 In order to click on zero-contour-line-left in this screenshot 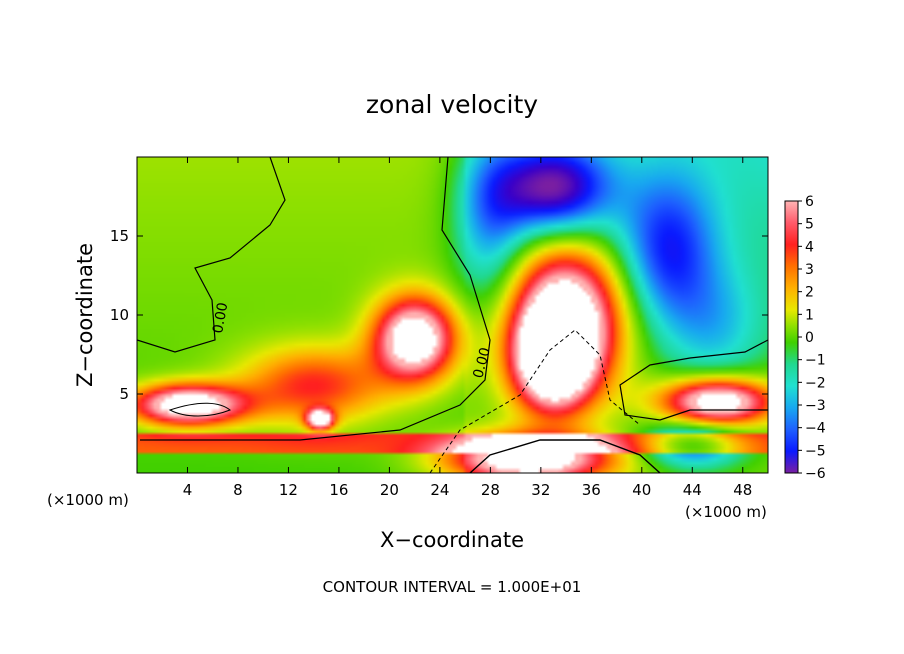, I will do `click(211, 255)`.